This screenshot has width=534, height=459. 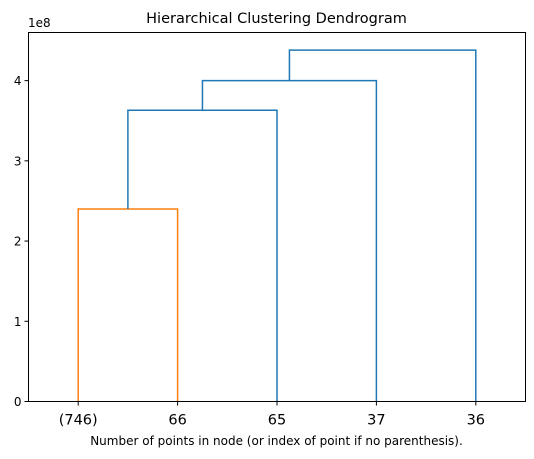 I want to click on chart-title: Hierarchical Clustering Dendrogram, so click(x=276, y=19).